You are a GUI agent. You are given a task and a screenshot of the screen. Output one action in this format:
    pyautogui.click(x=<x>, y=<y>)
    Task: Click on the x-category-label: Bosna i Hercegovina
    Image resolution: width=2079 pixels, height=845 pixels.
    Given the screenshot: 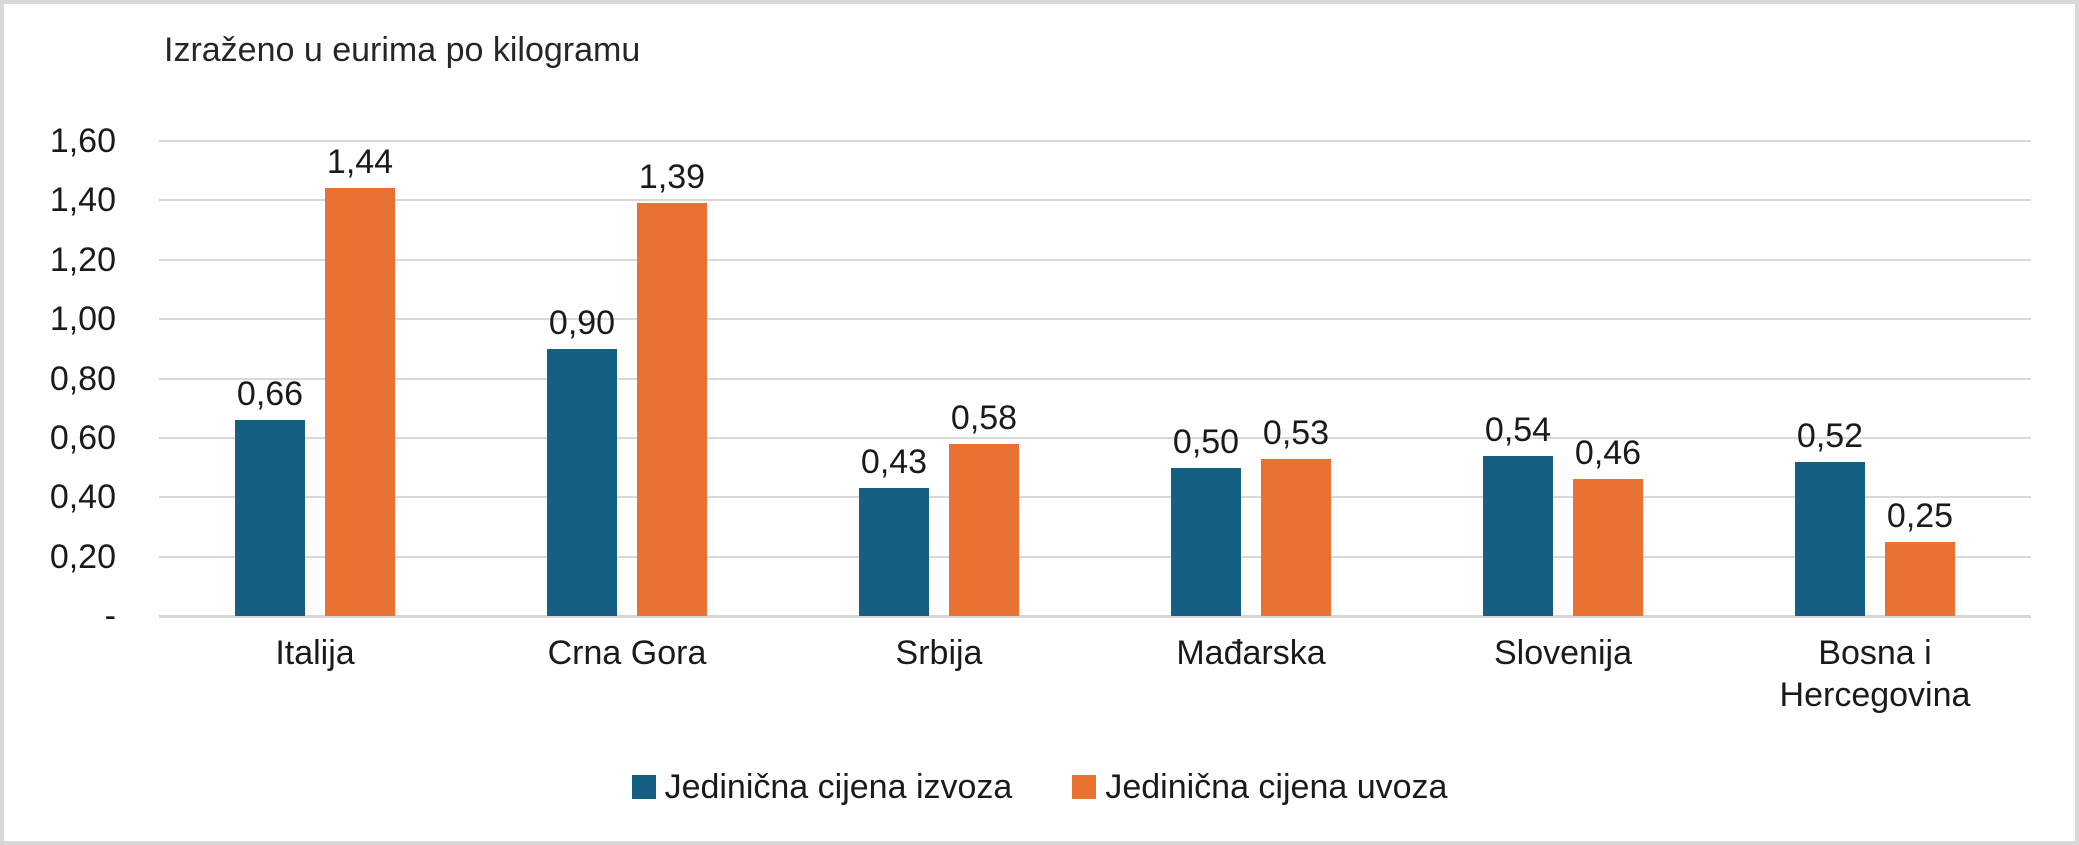 What is the action you would take?
    pyautogui.click(x=1875, y=674)
    